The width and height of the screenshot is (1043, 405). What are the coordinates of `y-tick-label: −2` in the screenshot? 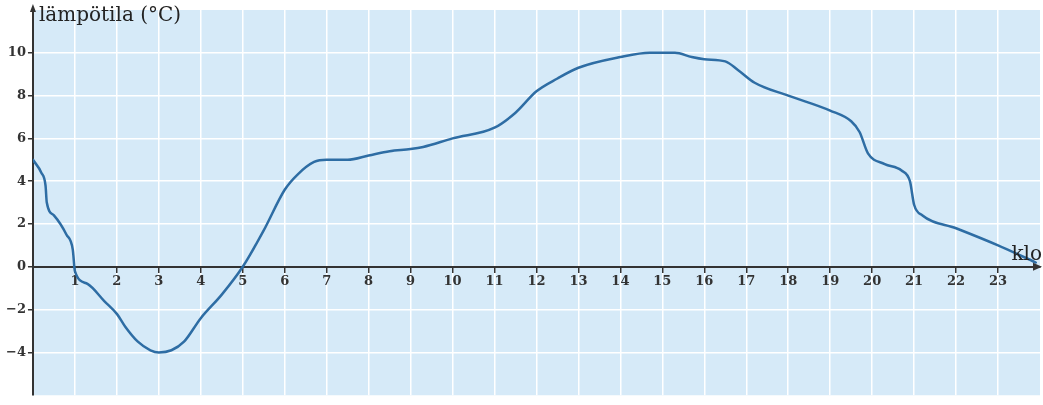 It's located at (15, 308).